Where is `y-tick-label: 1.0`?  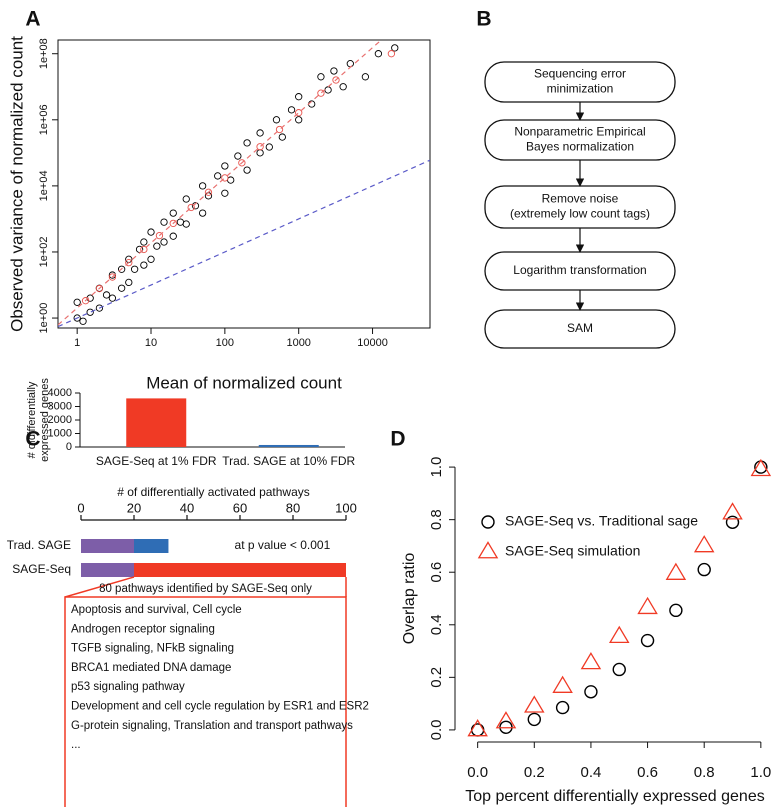
y-tick-label: 1.0 is located at coordinates (436, 467).